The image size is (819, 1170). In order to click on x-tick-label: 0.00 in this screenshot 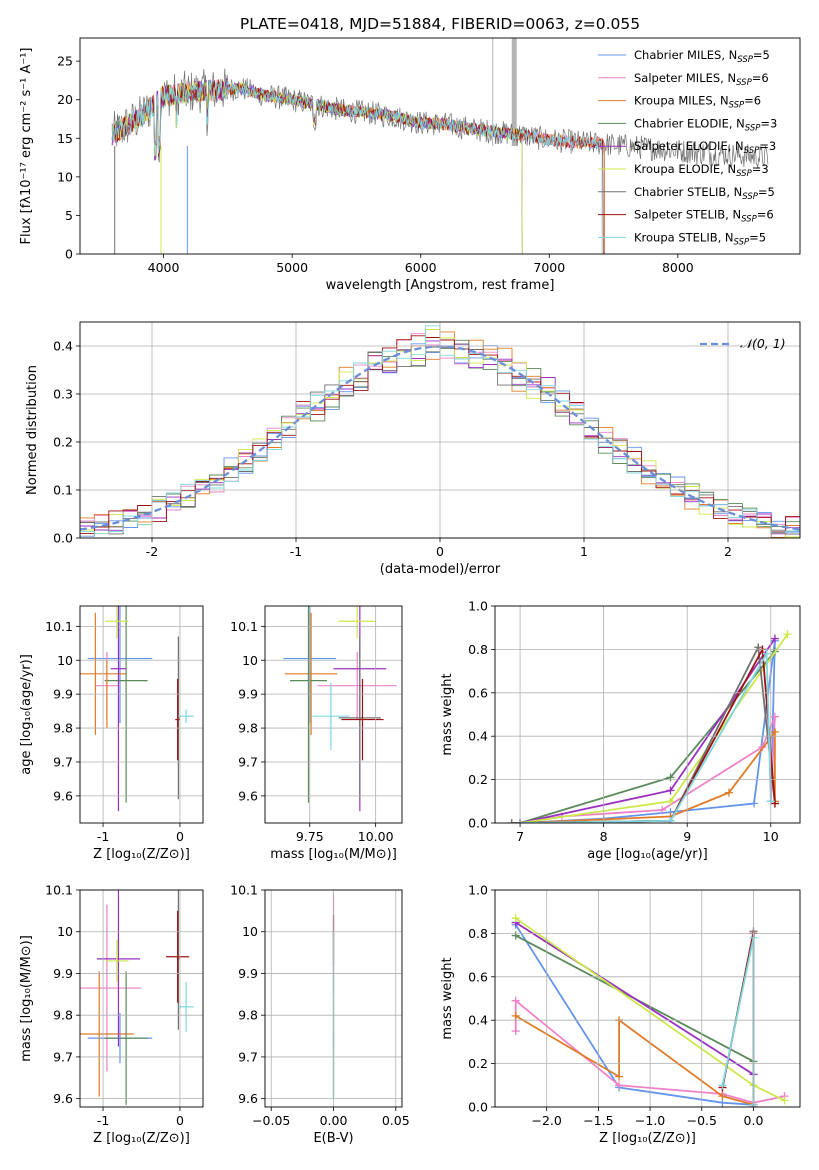, I will do `click(334, 1120)`.